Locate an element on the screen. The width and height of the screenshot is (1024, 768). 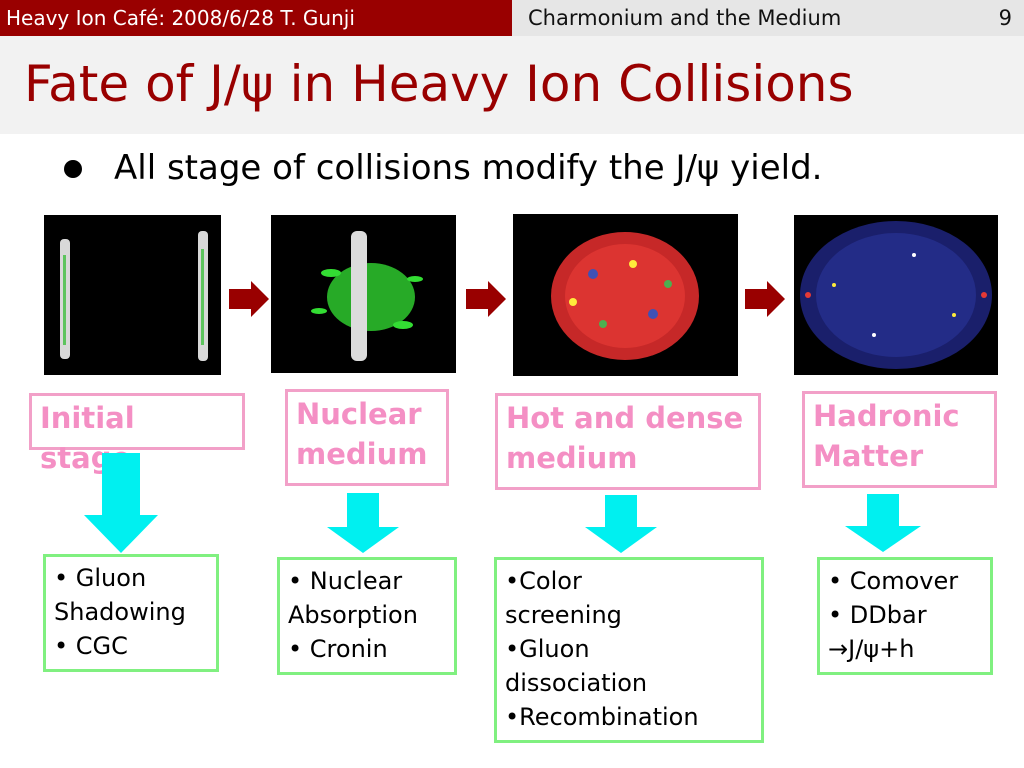
stage-nuclear: Nuclear medium is located at coordinates (367, 437).